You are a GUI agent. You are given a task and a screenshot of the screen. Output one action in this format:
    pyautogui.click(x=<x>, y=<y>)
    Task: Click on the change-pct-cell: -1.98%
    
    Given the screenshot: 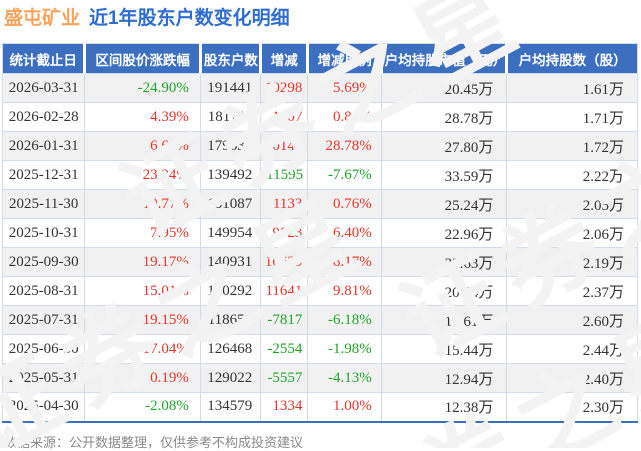 What is the action you would take?
    pyautogui.click(x=344, y=349)
    